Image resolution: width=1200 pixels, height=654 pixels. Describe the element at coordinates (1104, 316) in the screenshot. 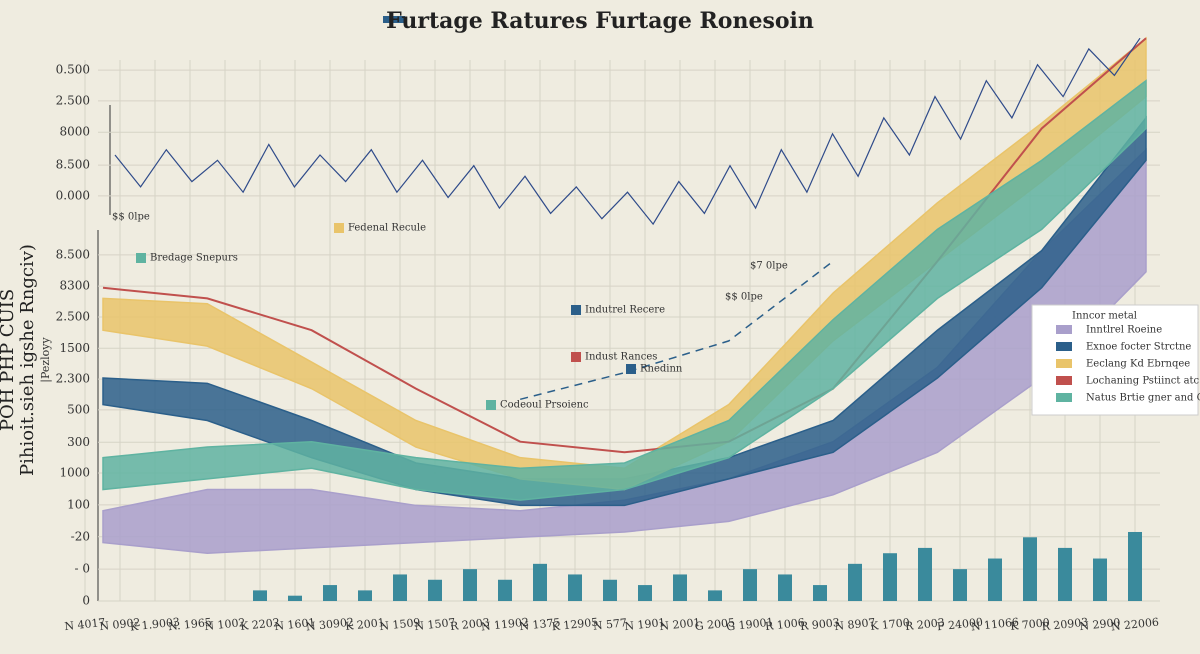

I see `legend-title: Inncor metal` at that location.